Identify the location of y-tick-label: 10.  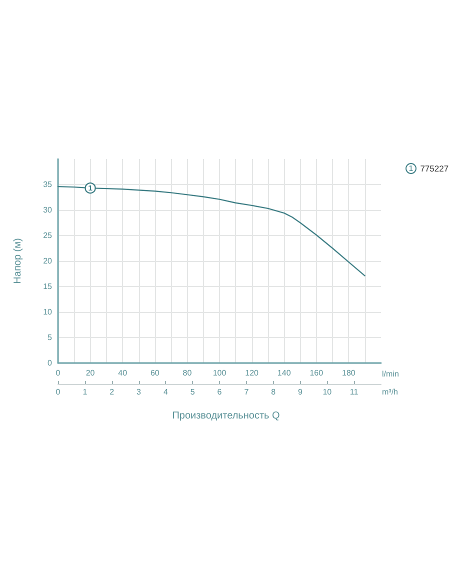
(48, 312).